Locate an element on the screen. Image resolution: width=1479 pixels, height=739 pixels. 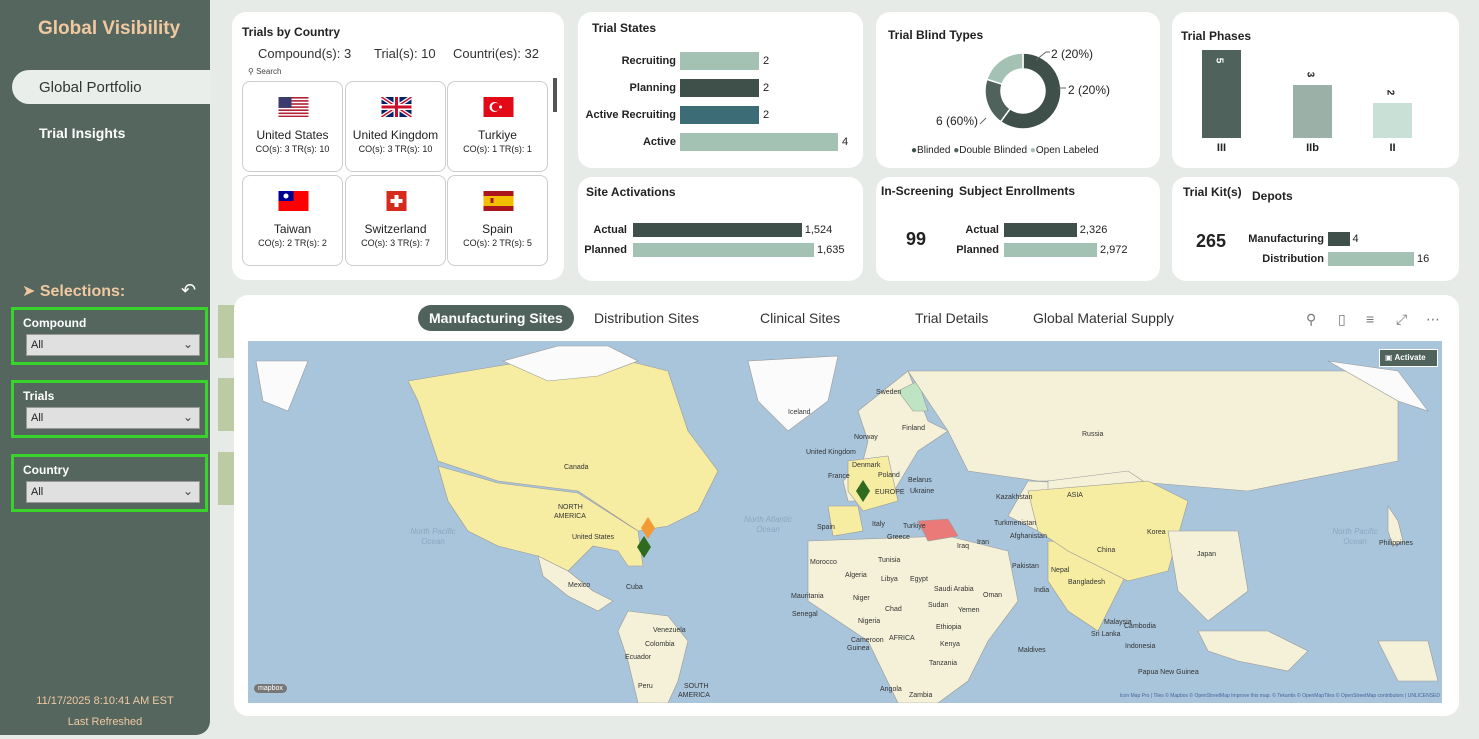
map-label: Colombia is located at coordinates (660, 644).